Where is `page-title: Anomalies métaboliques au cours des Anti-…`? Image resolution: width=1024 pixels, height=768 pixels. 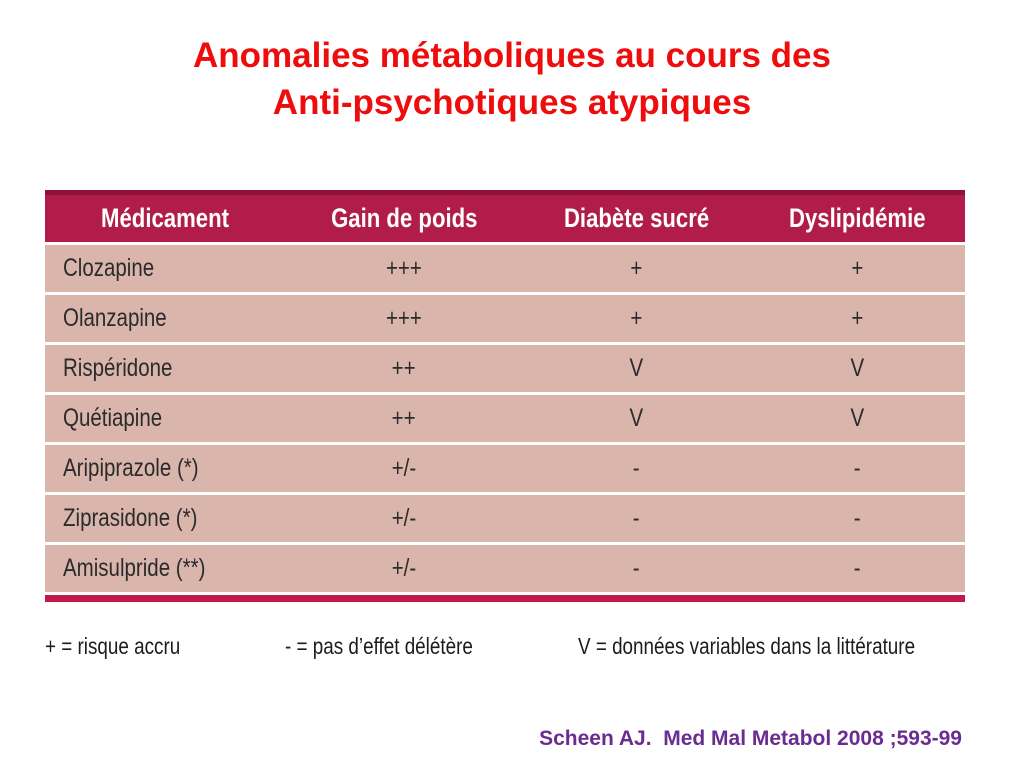 page-title: Anomalies métaboliques au cours des Anti-… is located at coordinates (512, 79).